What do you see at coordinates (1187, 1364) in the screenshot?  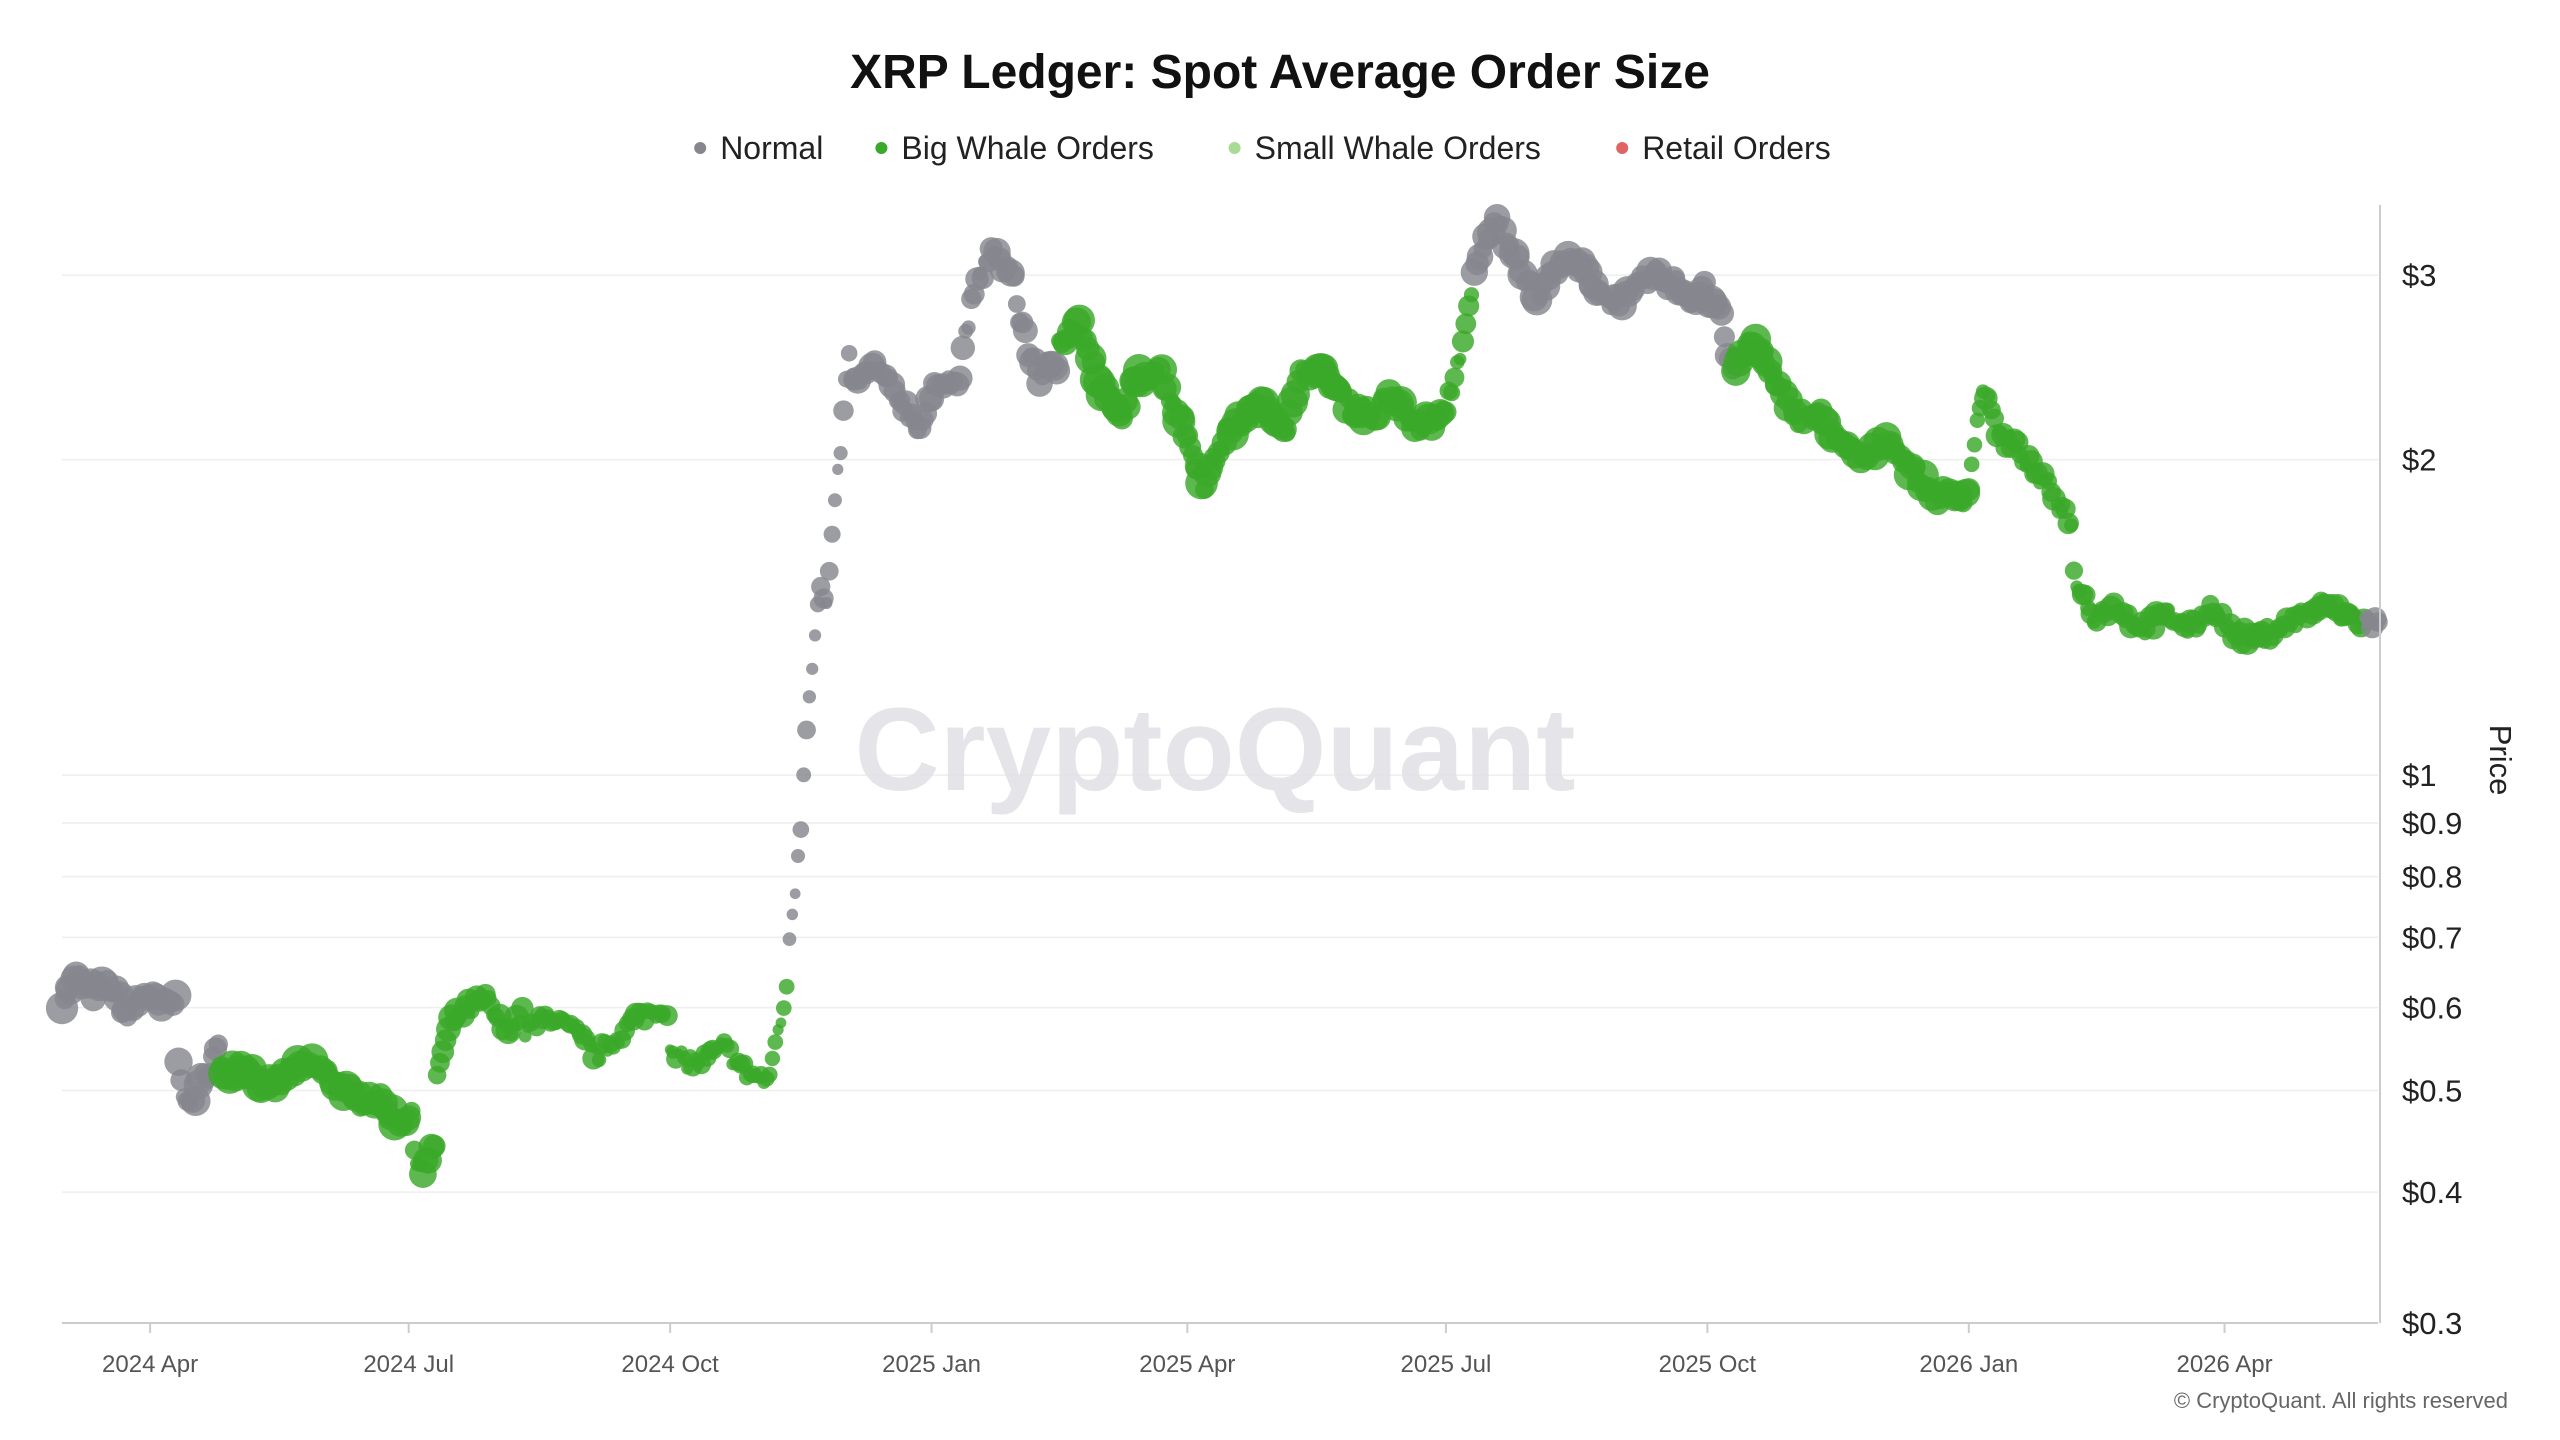 I see `x-tick-label: 2025 Apr` at bounding box center [1187, 1364].